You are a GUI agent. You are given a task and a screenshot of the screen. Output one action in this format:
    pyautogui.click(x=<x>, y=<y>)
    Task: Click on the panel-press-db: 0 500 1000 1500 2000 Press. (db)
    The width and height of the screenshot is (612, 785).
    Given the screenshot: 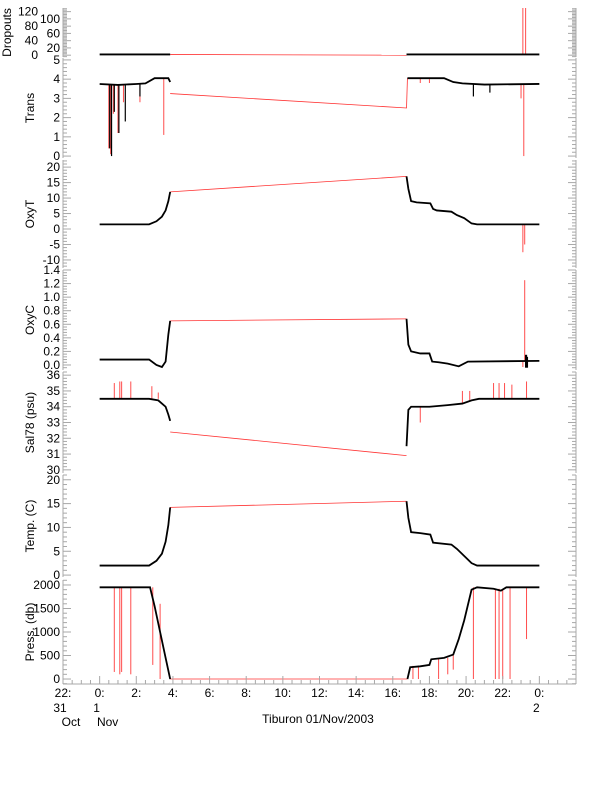 What is the action you would take?
    pyautogui.click(x=300, y=632)
    